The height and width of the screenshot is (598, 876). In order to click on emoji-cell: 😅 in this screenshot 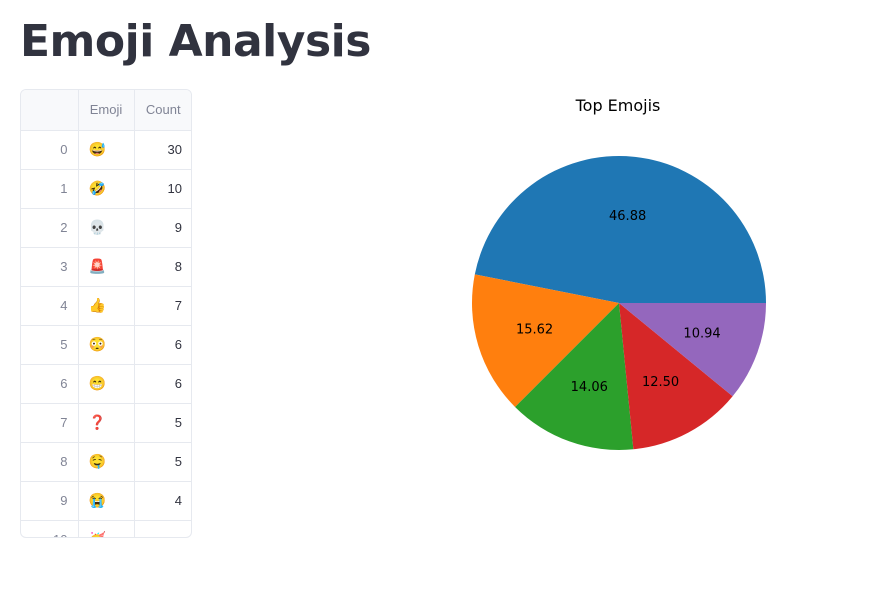, I will do `click(106, 150)`.